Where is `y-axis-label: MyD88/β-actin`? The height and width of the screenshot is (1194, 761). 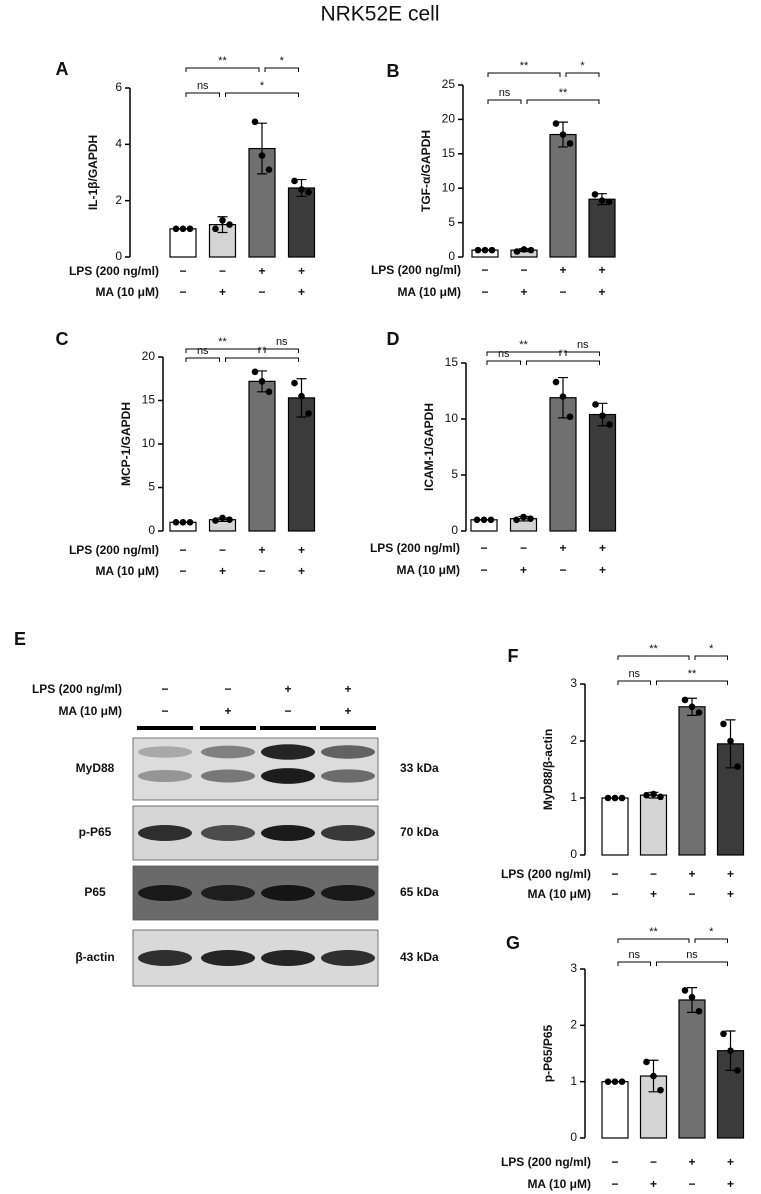
y-axis-label: MyD88/β-actin is located at coordinates (548, 769).